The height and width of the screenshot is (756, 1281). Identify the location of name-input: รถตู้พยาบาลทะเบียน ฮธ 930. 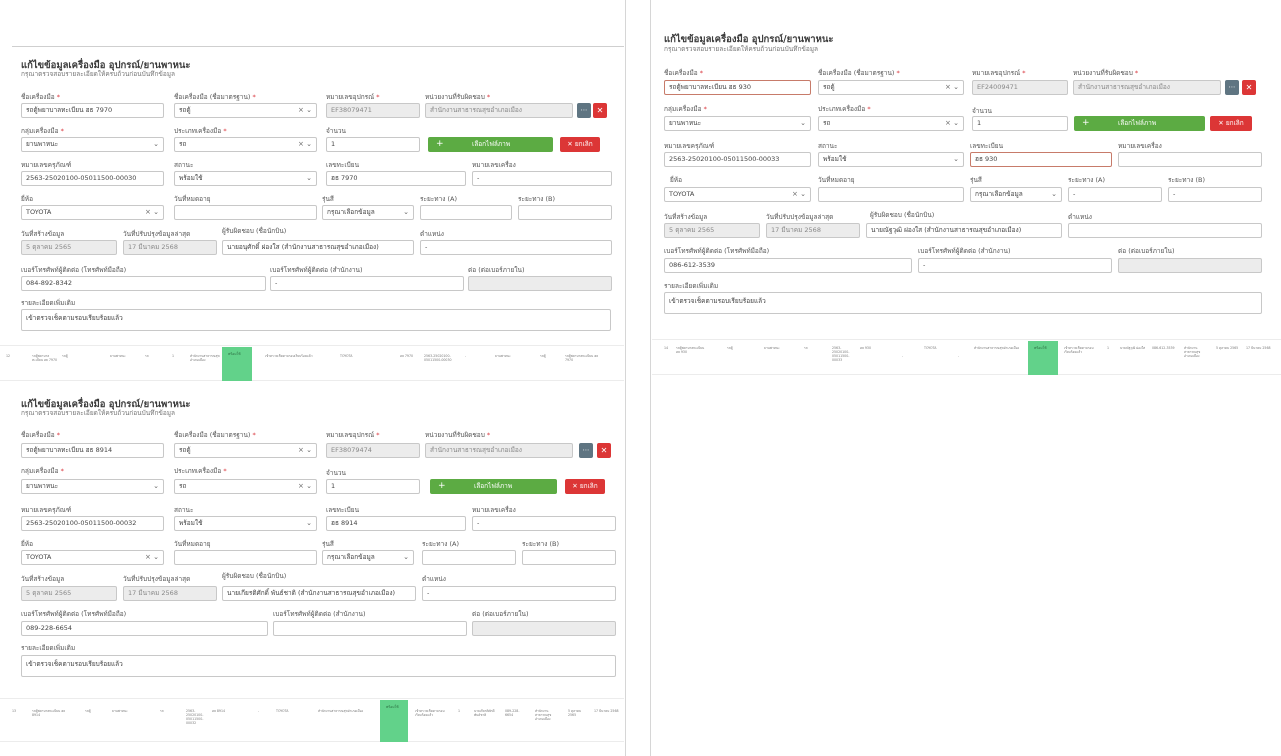
(737, 87).